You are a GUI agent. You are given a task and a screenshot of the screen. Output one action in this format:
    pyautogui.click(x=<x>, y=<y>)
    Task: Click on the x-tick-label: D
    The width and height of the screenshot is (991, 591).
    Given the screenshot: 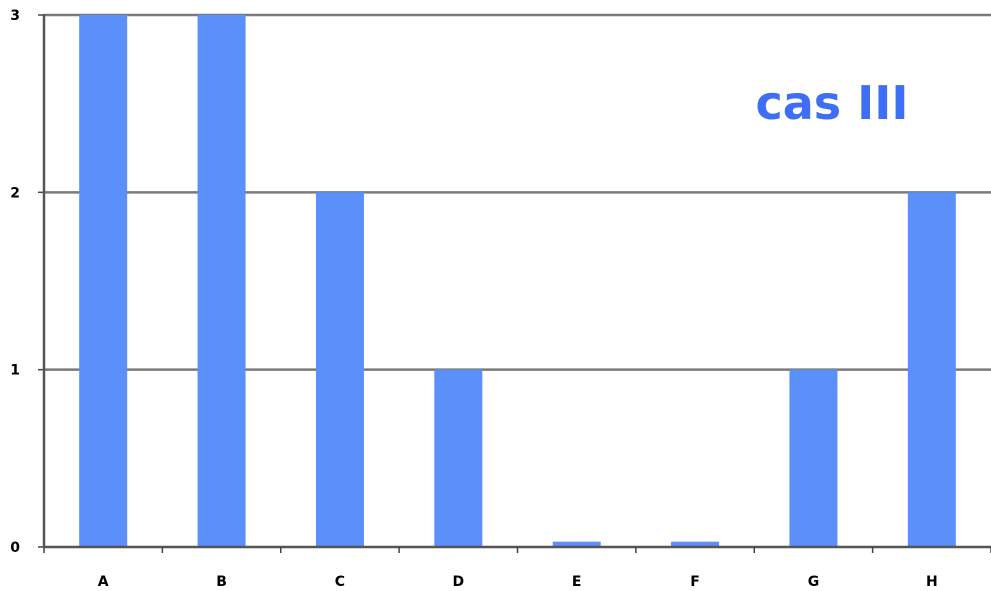 What is the action you would take?
    pyautogui.click(x=459, y=582)
    